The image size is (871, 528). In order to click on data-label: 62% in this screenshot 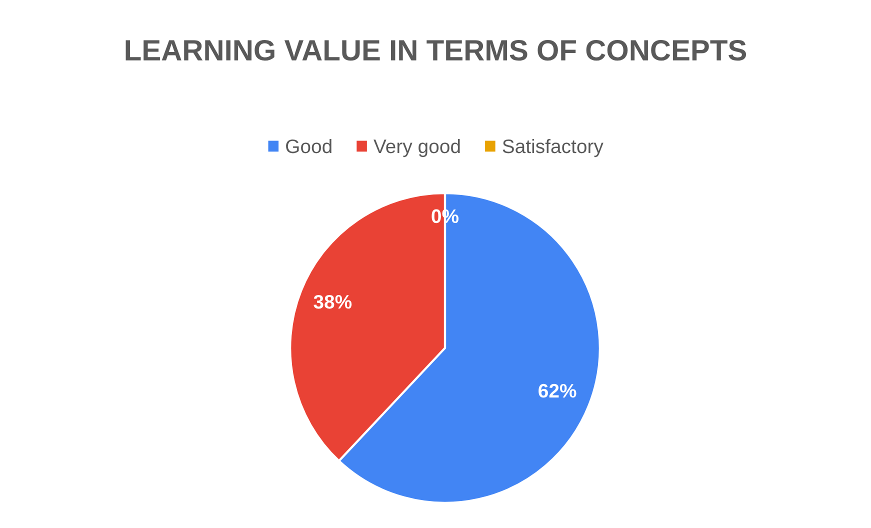, I will do `click(557, 391)`.